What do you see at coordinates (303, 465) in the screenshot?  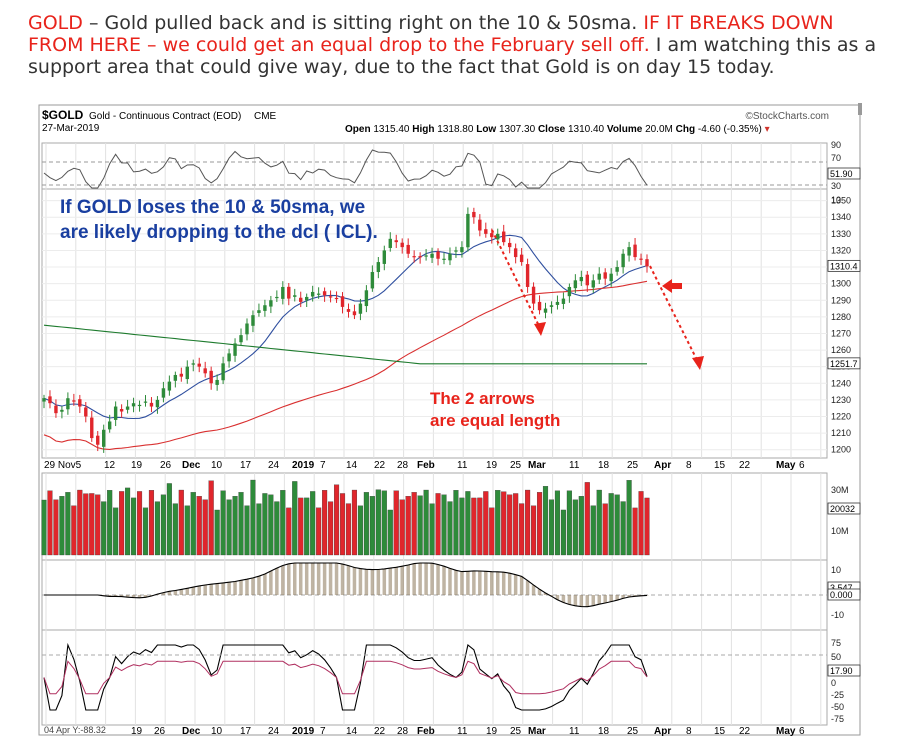 I see `date-label-top: 2019` at bounding box center [303, 465].